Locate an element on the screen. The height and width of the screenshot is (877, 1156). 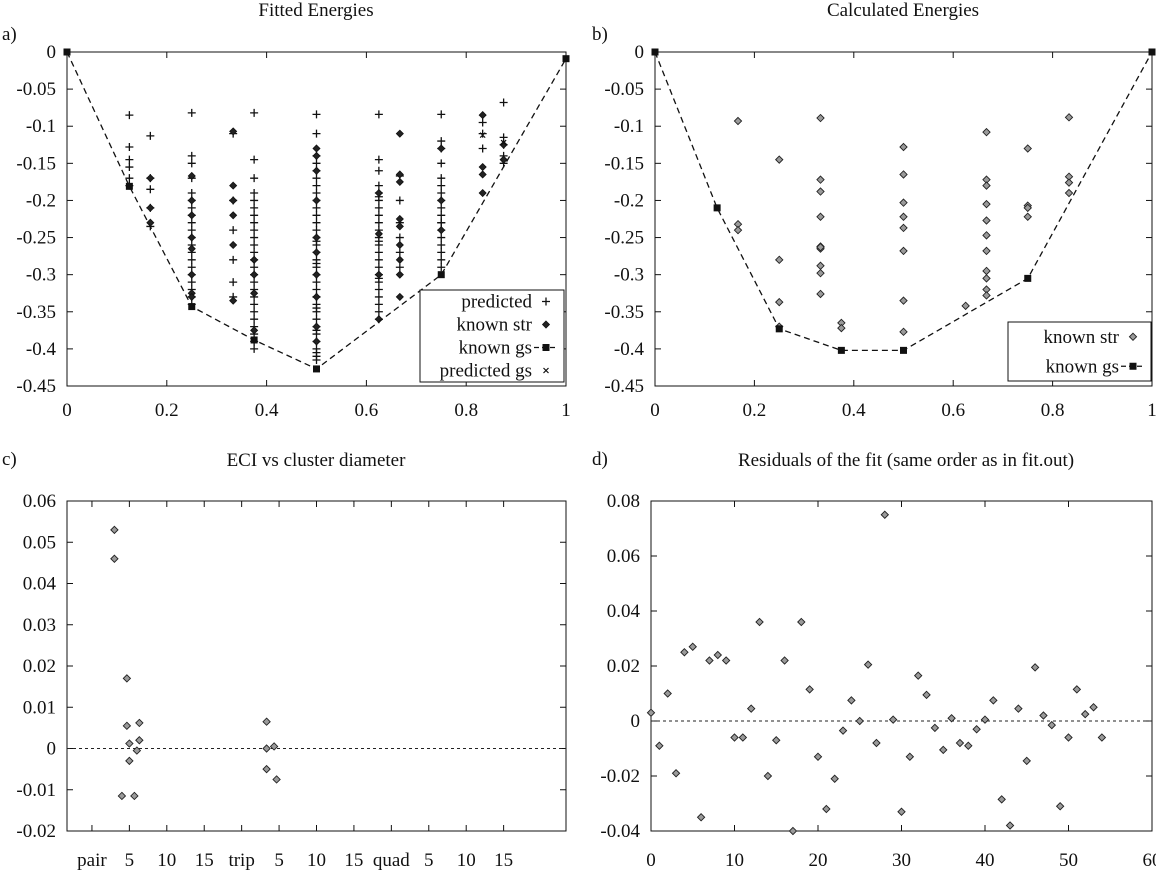
y-tick-label: -0.02 is located at coordinates (36, 831).